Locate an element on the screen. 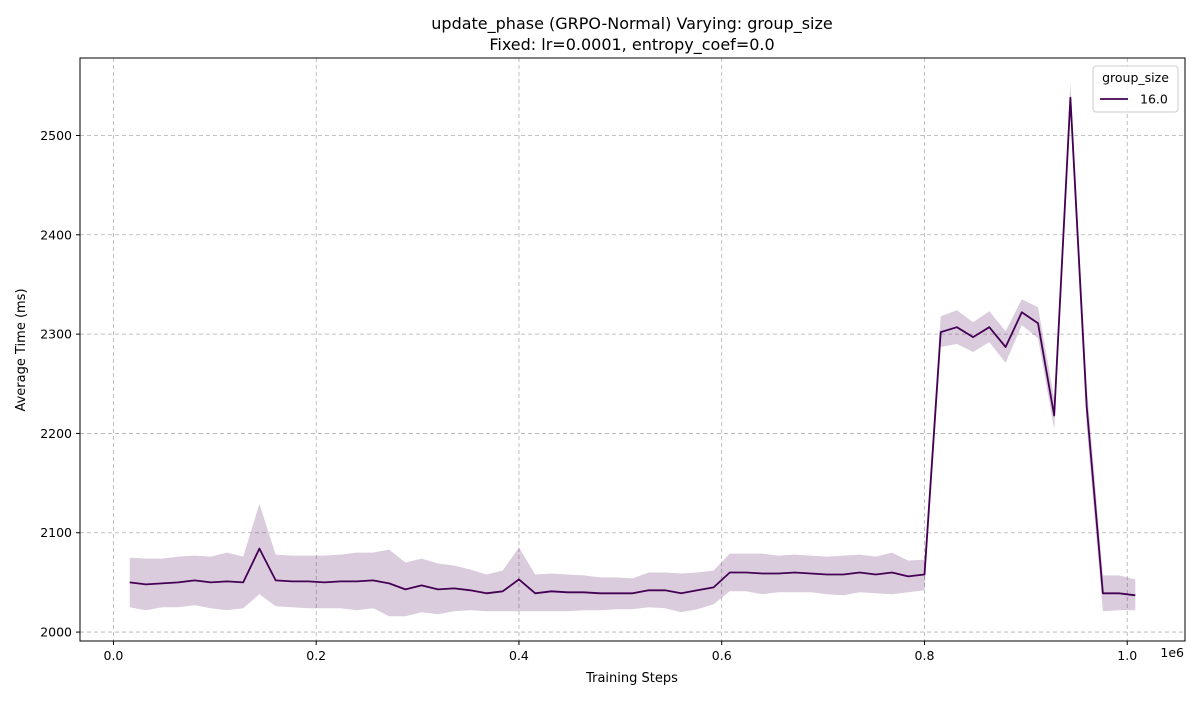 This screenshot has height=704, width=1200. y-tick-label: 2500 is located at coordinates (56, 135).